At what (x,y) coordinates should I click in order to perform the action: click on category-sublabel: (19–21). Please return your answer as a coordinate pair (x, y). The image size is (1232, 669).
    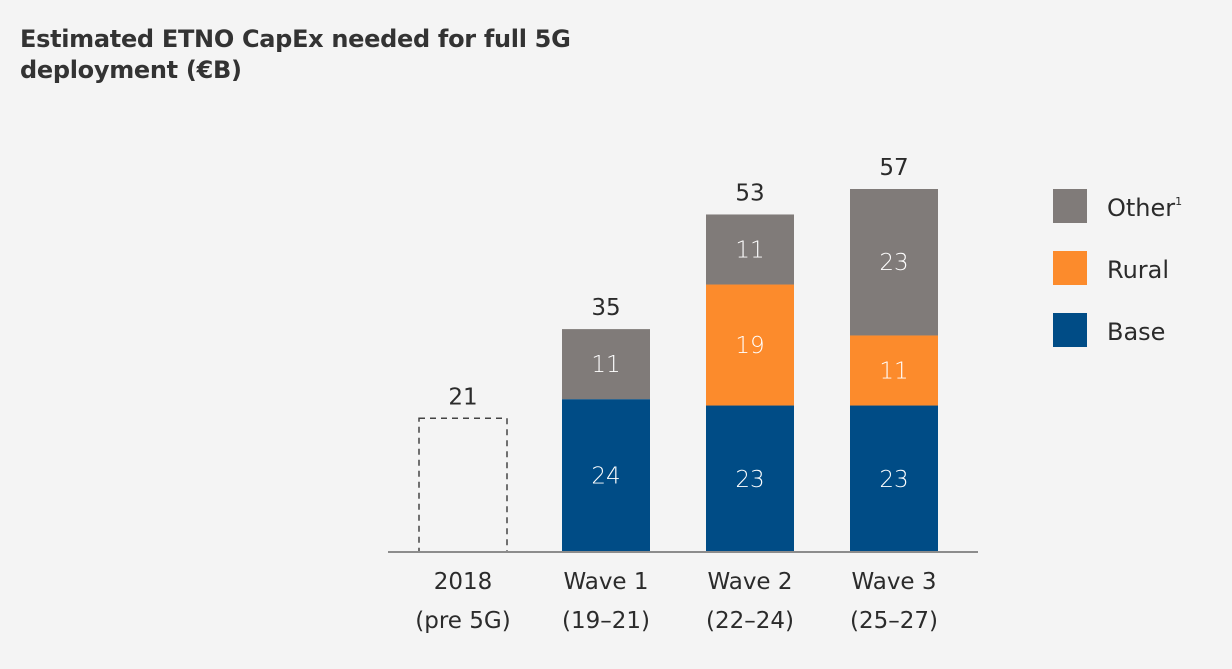
    Looking at the image, I should click on (606, 621).